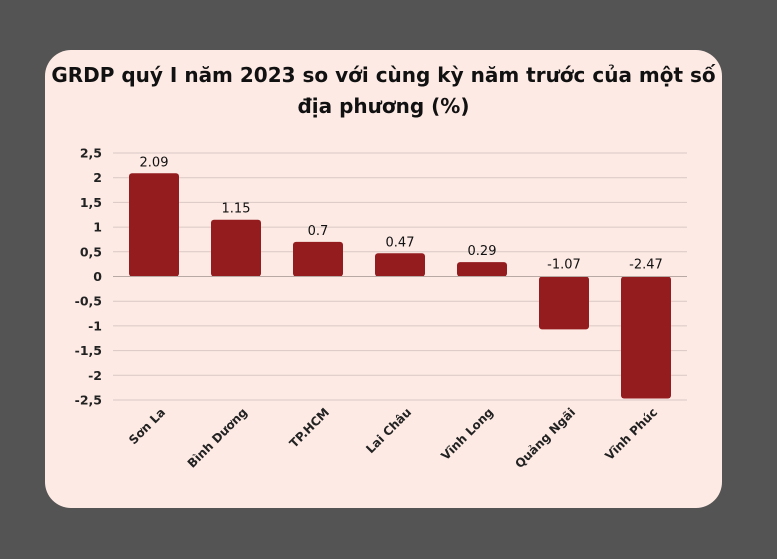  What do you see at coordinates (88, 400) in the screenshot?
I see `y-tick-label: -2,5` at bounding box center [88, 400].